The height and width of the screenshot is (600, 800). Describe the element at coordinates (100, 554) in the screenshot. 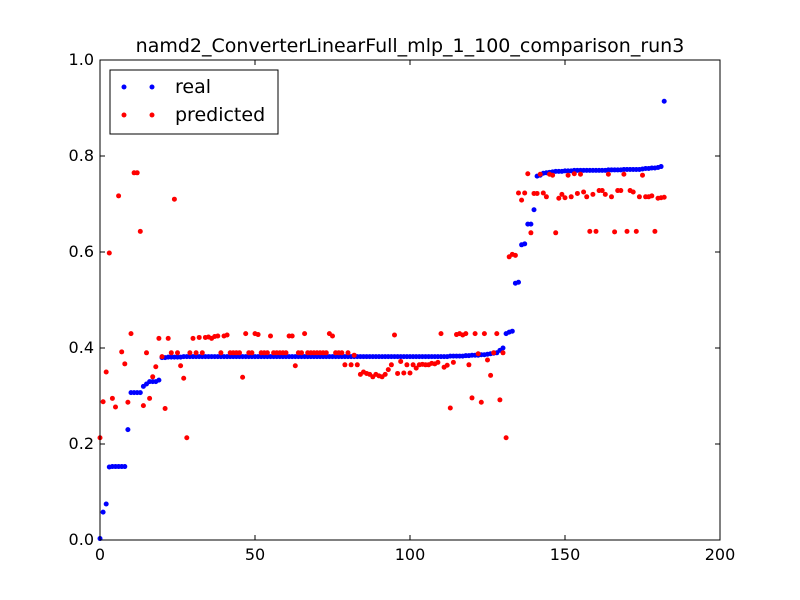

I see `x-tick-label: 0` at that location.